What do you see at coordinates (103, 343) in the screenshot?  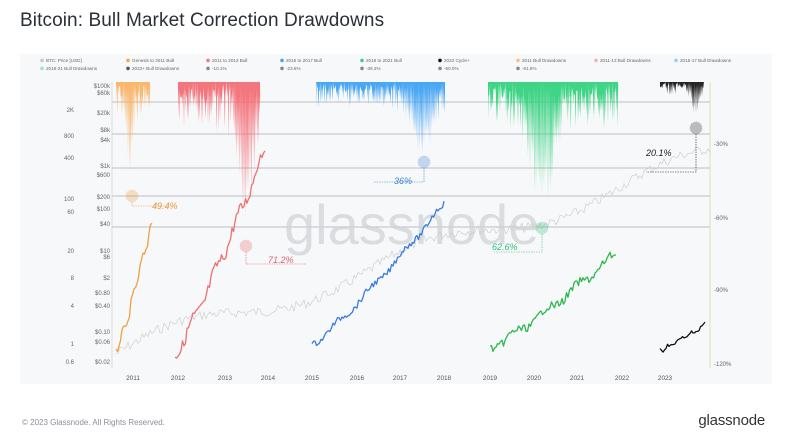 I see `y-tick-outer: $0.06` at bounding box center [103, 343].